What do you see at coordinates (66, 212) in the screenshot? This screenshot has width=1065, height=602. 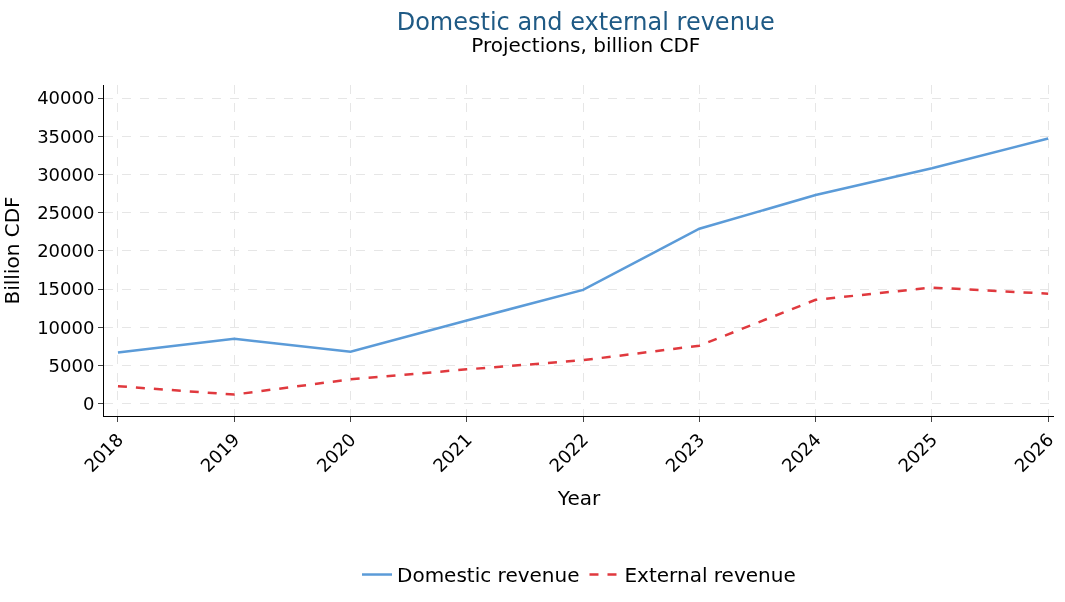 I see `y-tick-label: 25000` at bounding box center [66, 212].